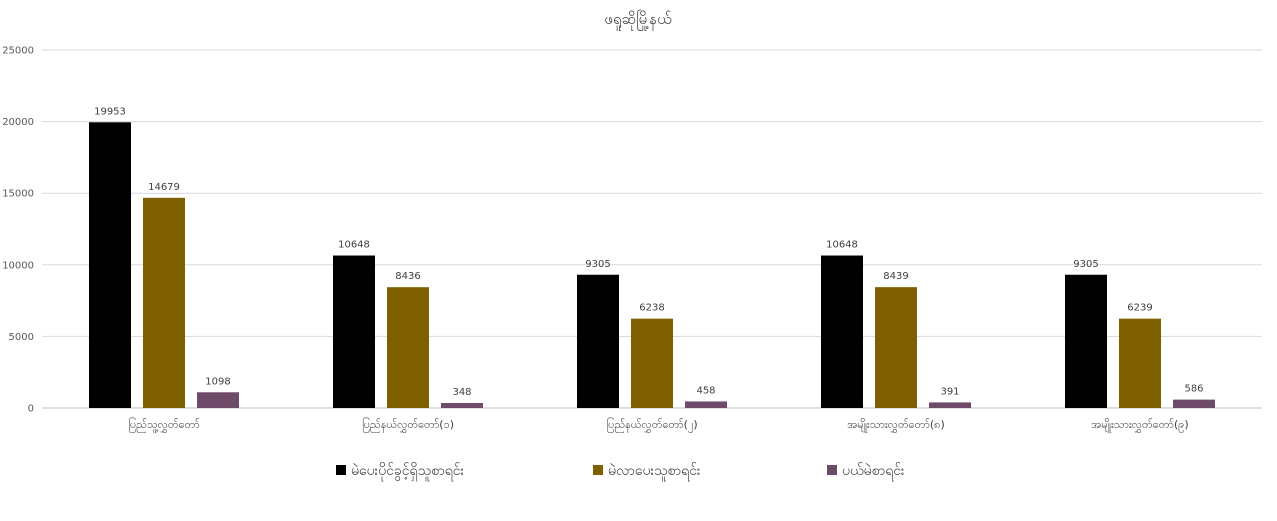 This screenshot has height=521, width=1277. What do you see at coordinates (949, 391) in the screenshot?
I see `data-label: 391` at bounding box center [949, 391].